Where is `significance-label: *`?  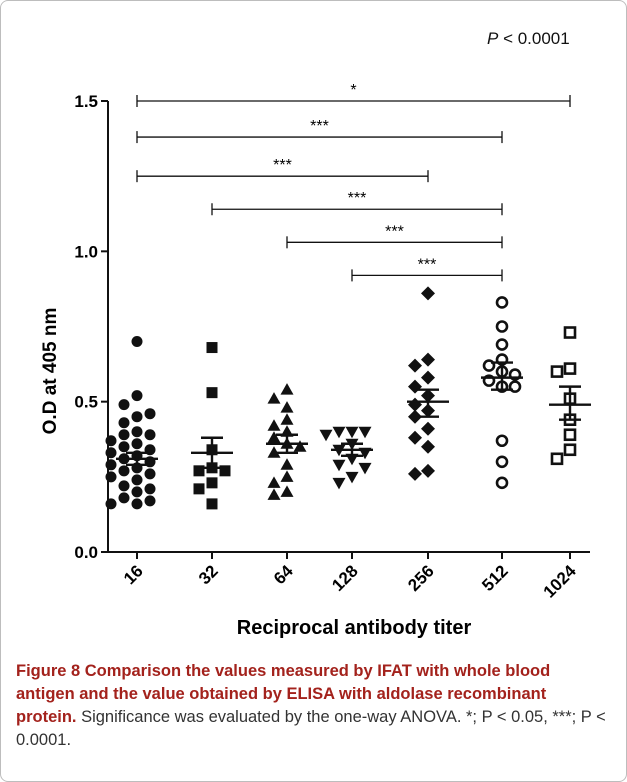
significance-label: * is located at coordinates (353, 90).